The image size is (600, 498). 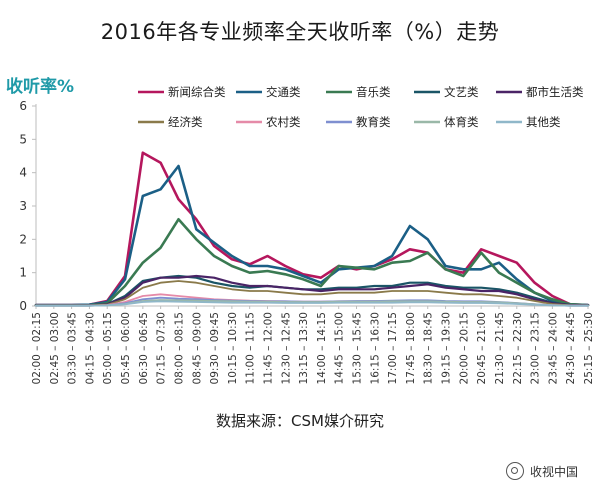 What do you see at coordinates (393, 348) in the screenshot?
I see `x-tick-label: 17:00 – 17:15` at bounding box center [393, 348].